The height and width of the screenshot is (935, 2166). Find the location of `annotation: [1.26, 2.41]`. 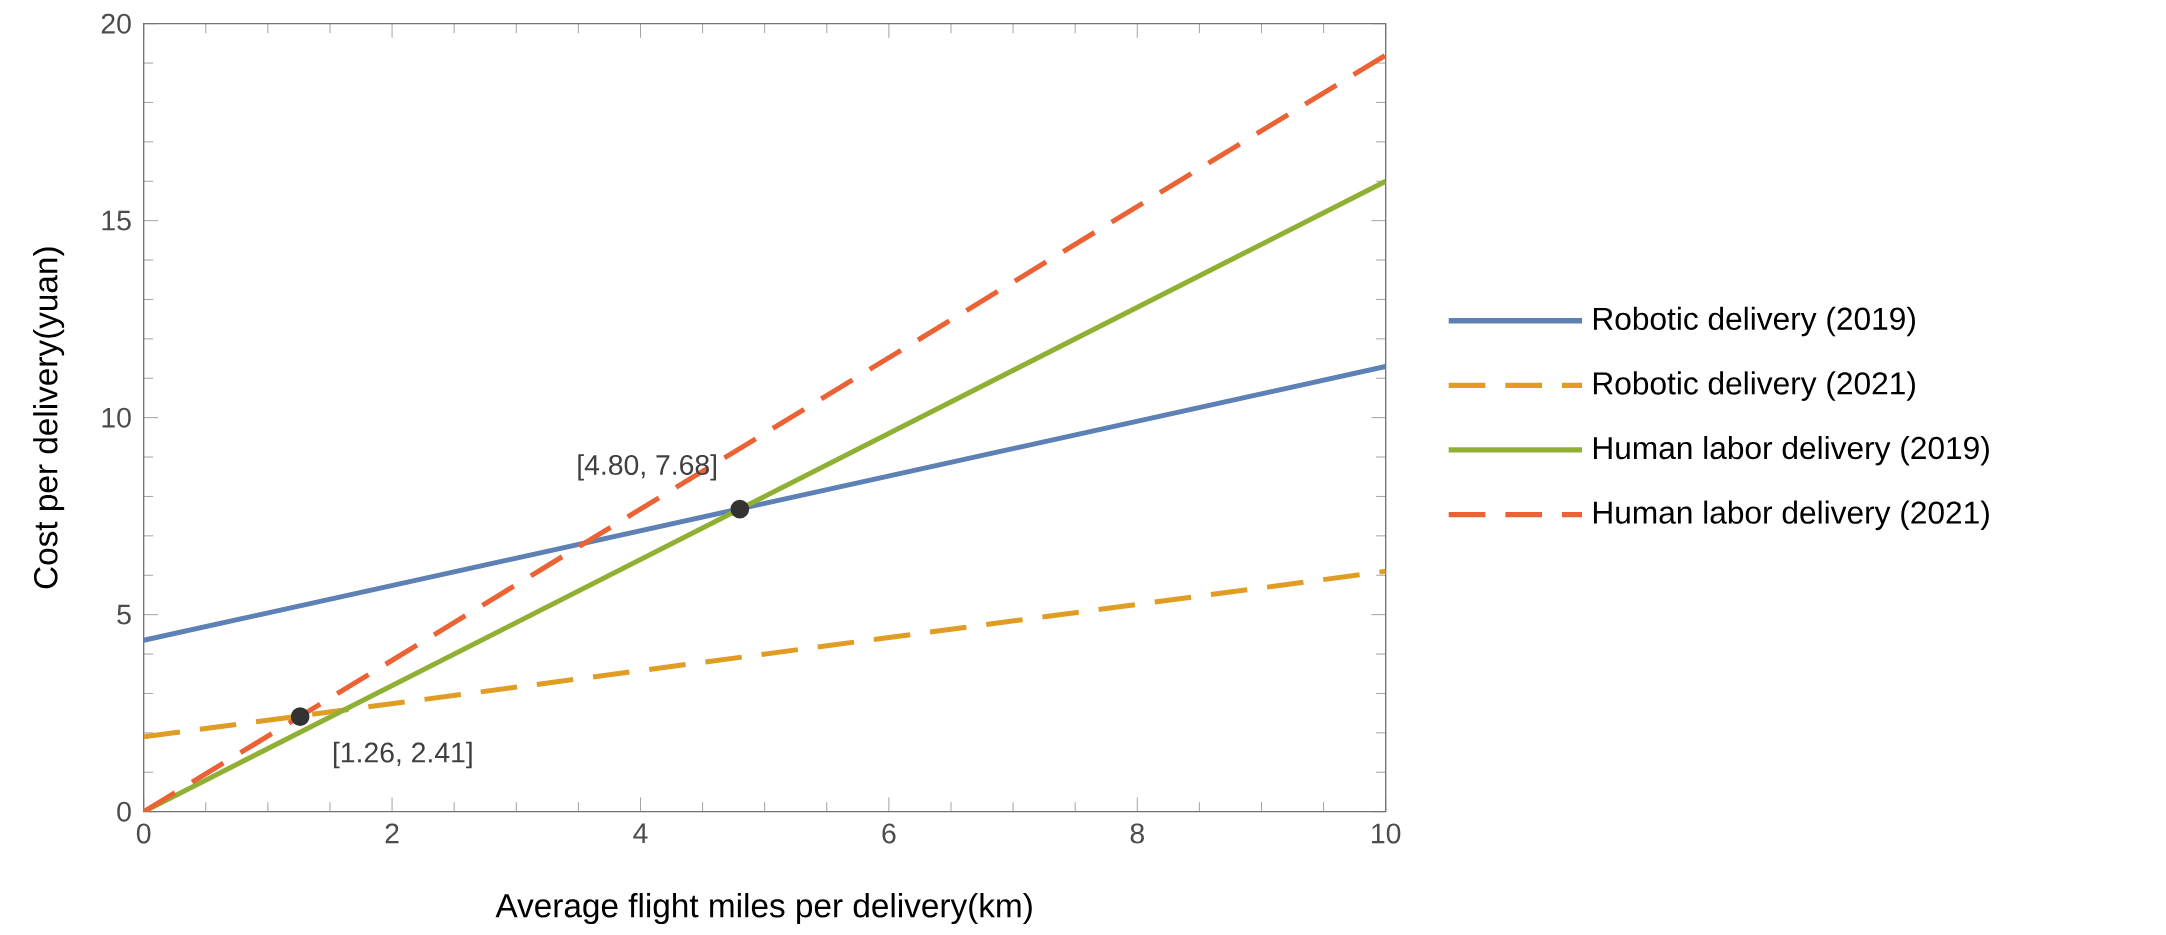

annotation: [1.26, 2.41] is located at coordinates (402, 755).